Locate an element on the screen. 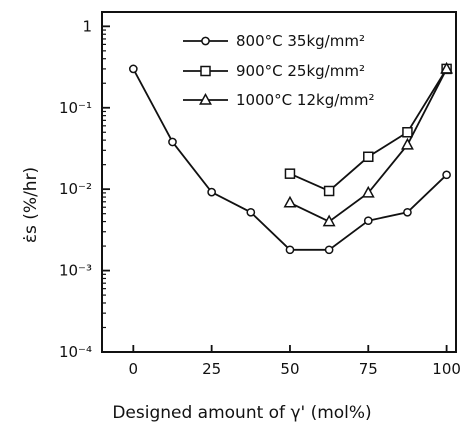 The image size is (474, 428). legend-label: 800°C 35kg/mm² is located at coordinates (300, 41).